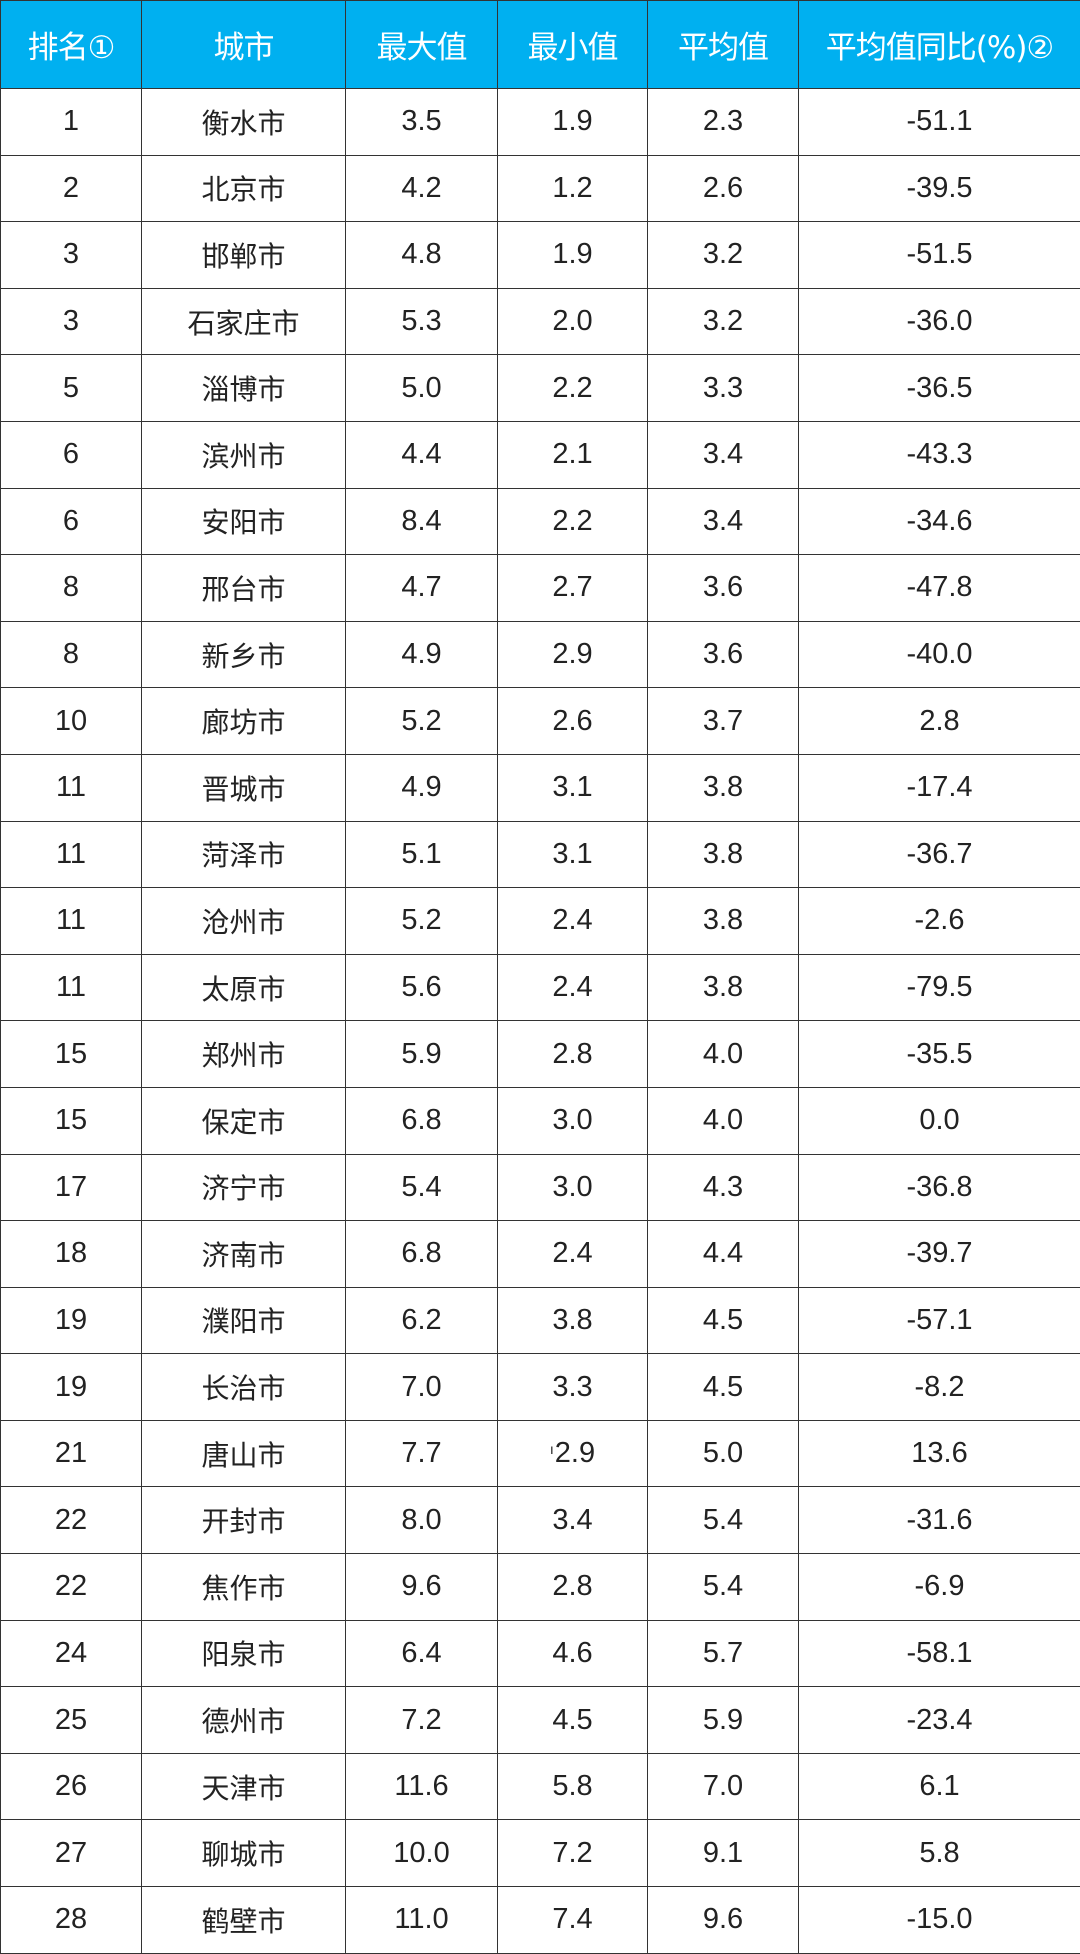 The width and height of the screenshot is (1080, 1954). I want to click on cell-rank: 17, so click(71, 1187).